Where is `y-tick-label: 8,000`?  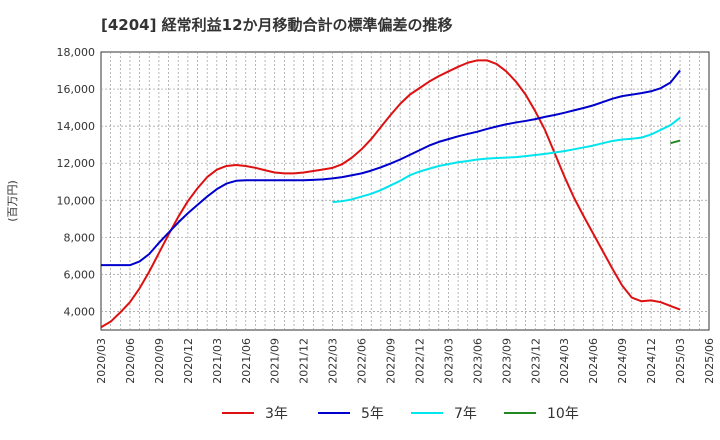 y-tick-label: 8,000 is located at coordinates (80, 237).